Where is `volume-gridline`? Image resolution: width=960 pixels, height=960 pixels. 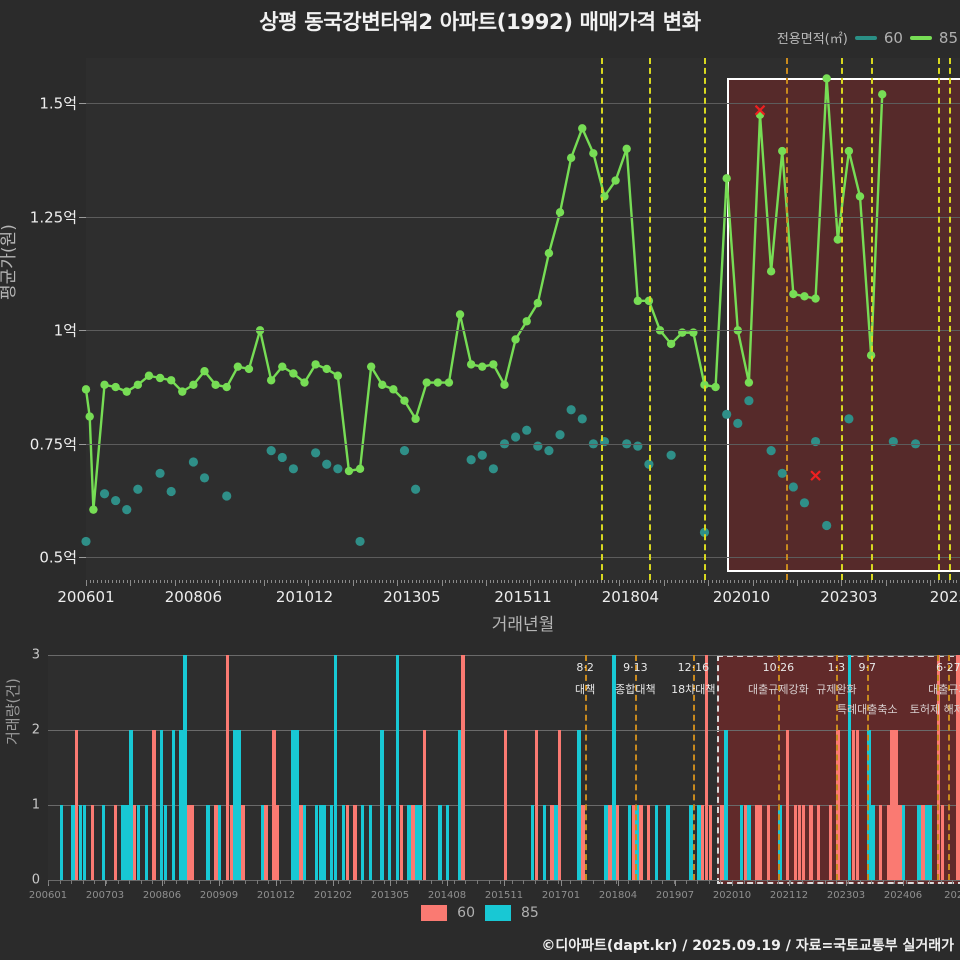
volume-gridline is located at coordinates (504, 880).